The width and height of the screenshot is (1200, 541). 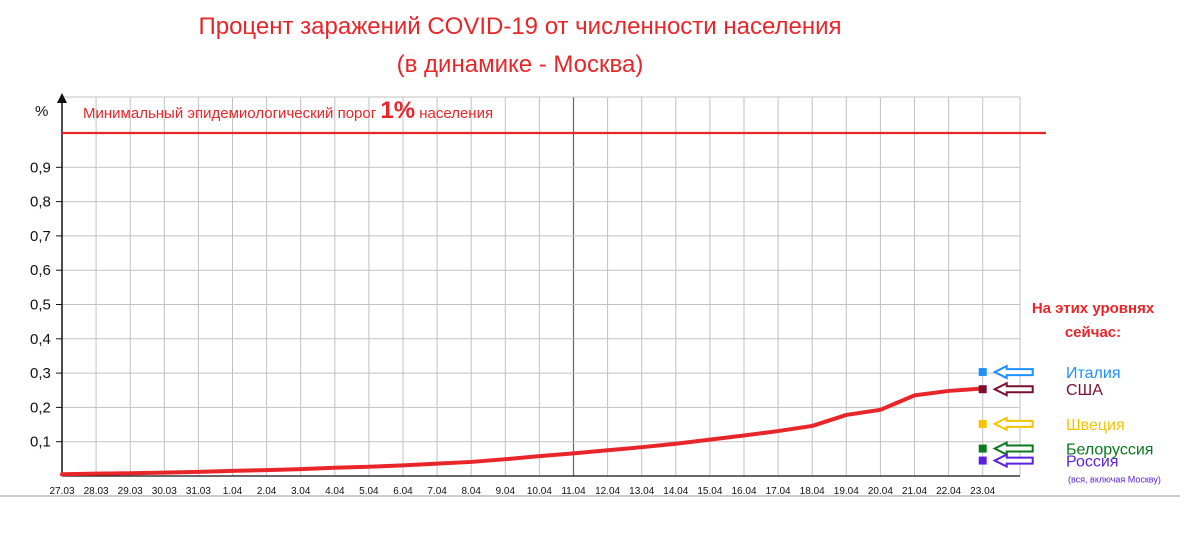 I want to click on y-tick-label: 0,4, so click(x=40, y=339).